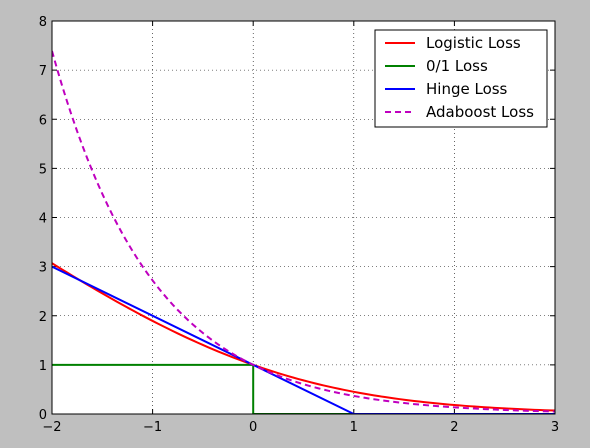 Image resolution: width=590 pixels, height=448 pixels. Describe the element at coordinates (43, 317) in the screenshot. I see `y-tick-label: 2` at that location.